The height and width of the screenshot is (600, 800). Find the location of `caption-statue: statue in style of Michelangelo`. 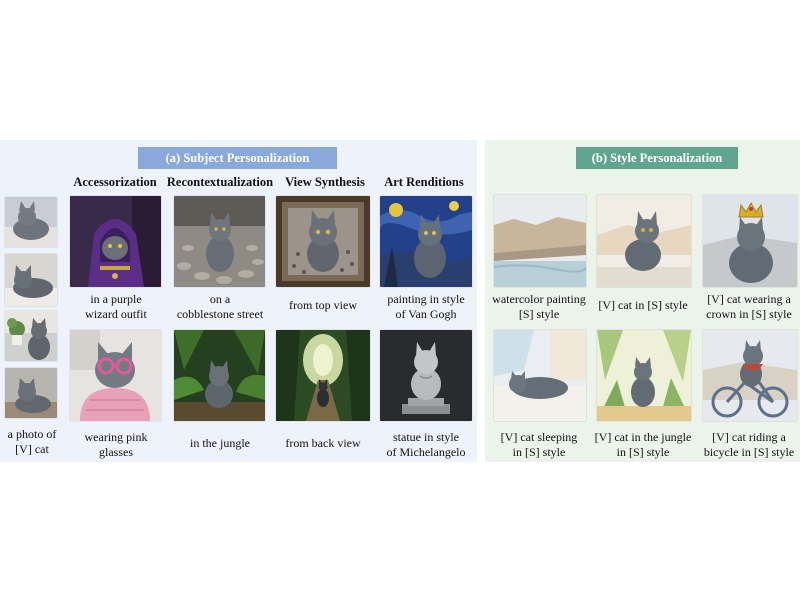

caption-statue: statue in style of Michelangelo is located at coordinates (426, 444).